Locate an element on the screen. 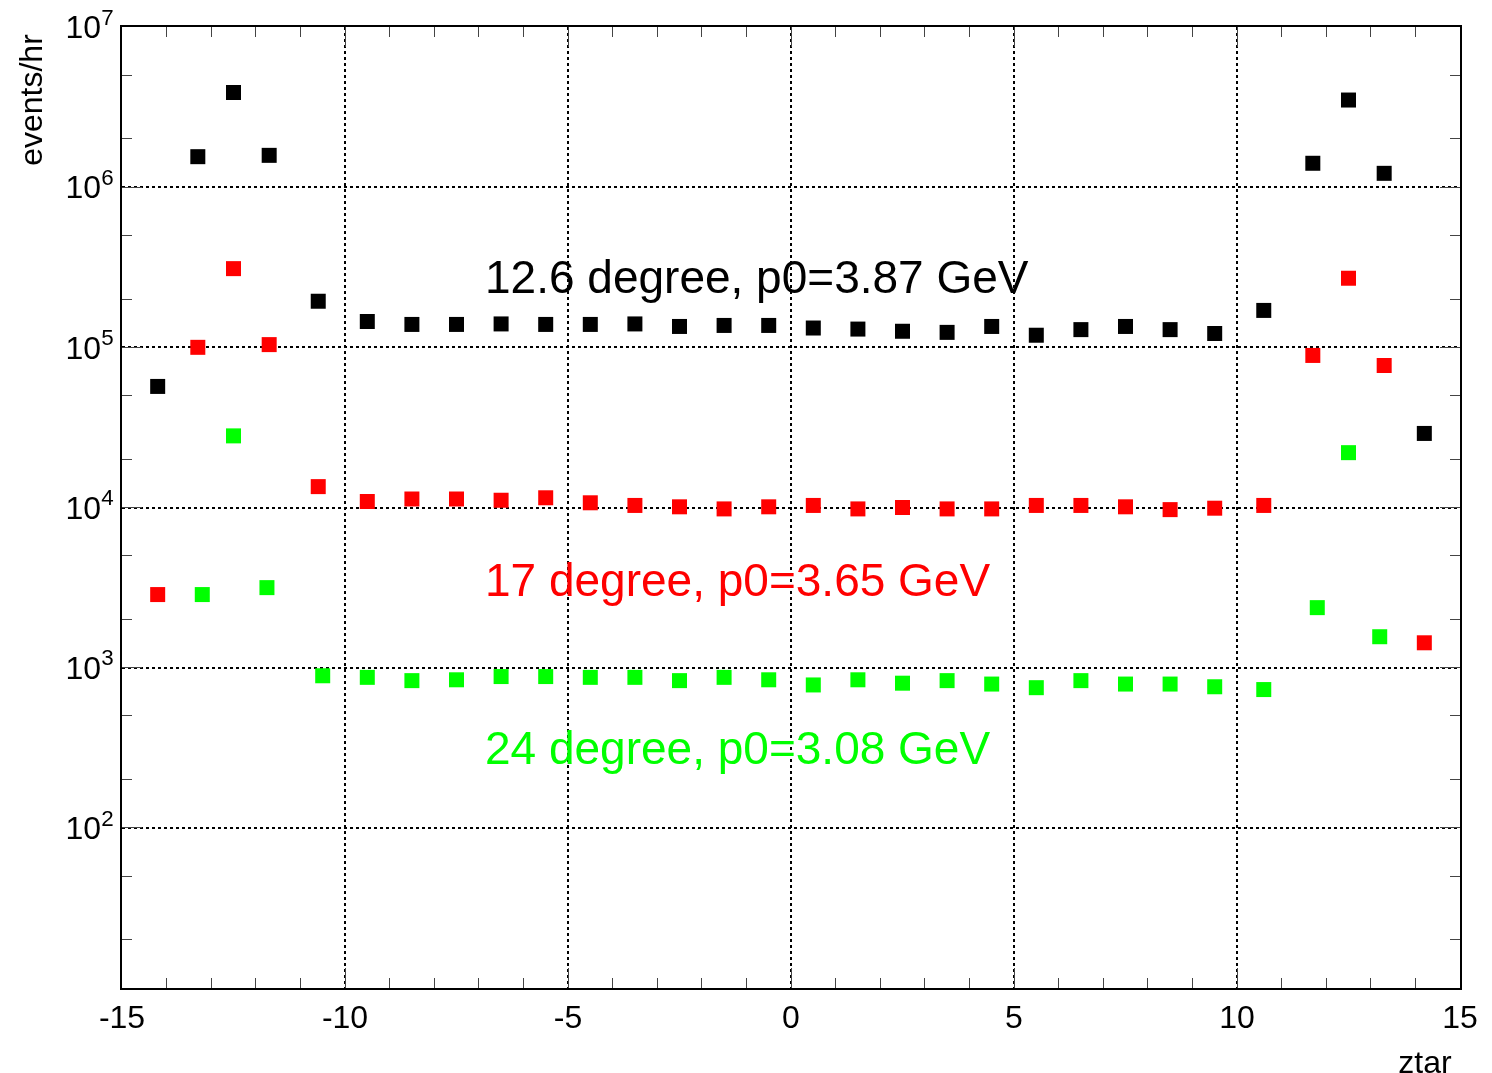  y-tick-label: 10$^{7}$ is located at coordinates (89, 25).